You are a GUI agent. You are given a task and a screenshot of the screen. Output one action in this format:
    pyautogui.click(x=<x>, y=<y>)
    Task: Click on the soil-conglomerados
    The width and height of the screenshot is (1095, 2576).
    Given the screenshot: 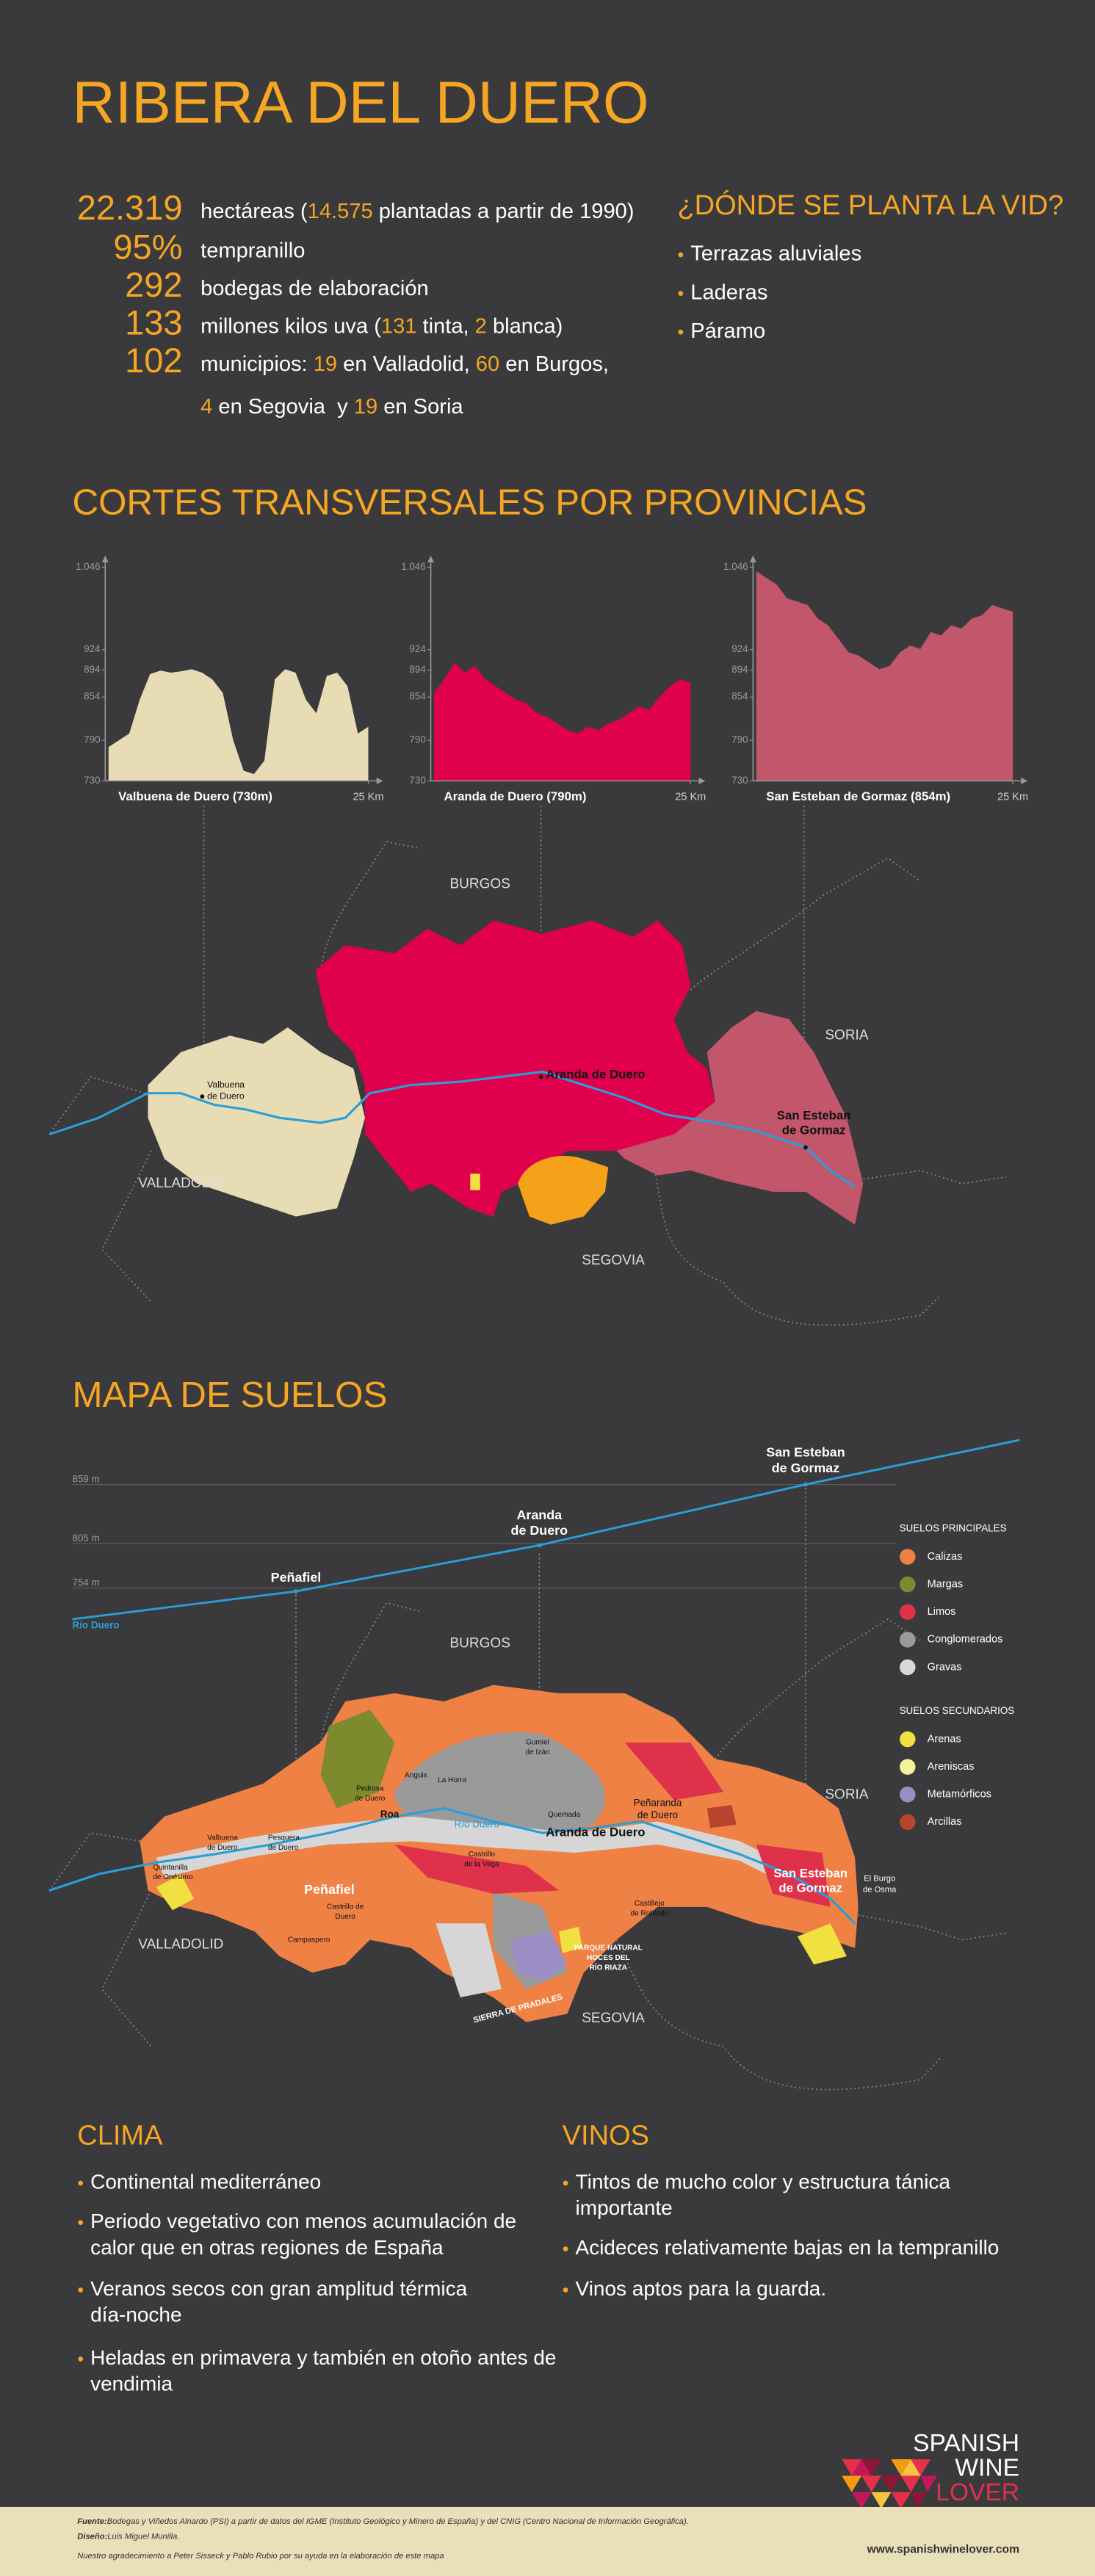 What is the action you would take?
    pyautogui.click(x=499, y=1860)
    